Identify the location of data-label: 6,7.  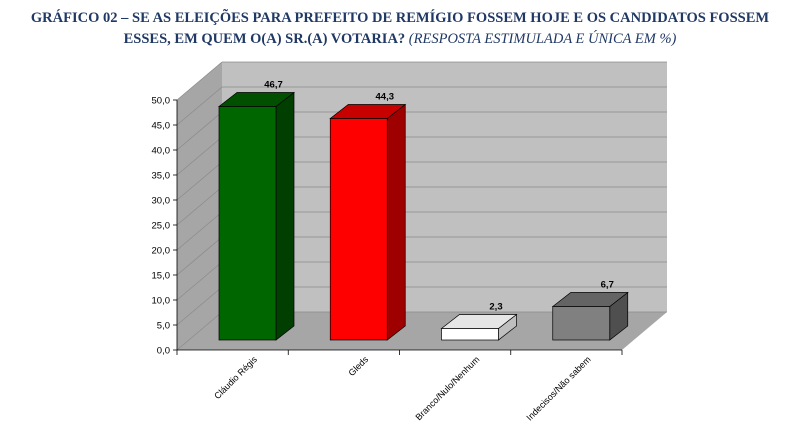
(607, 285).